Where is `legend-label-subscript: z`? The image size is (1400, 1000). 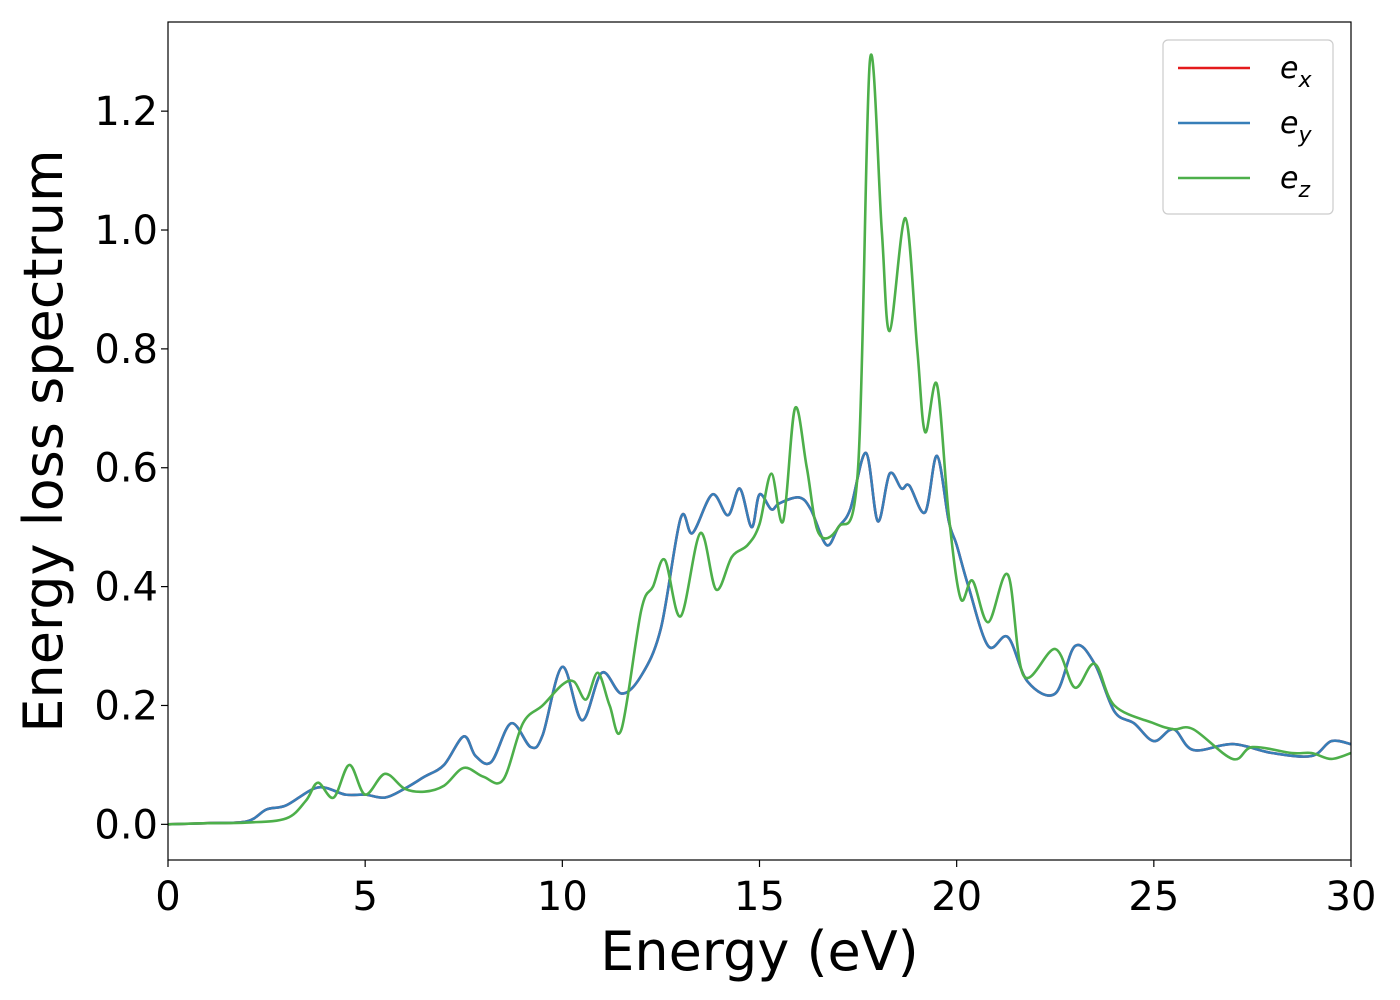
legend-label-subscript: z is located at coordinates (1303, 190).